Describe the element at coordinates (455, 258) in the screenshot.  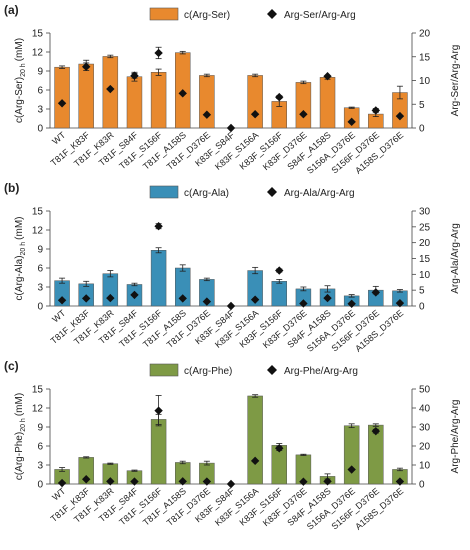
I see `right-axis-title: Arg-Ala/Arg-Arg` at that location.